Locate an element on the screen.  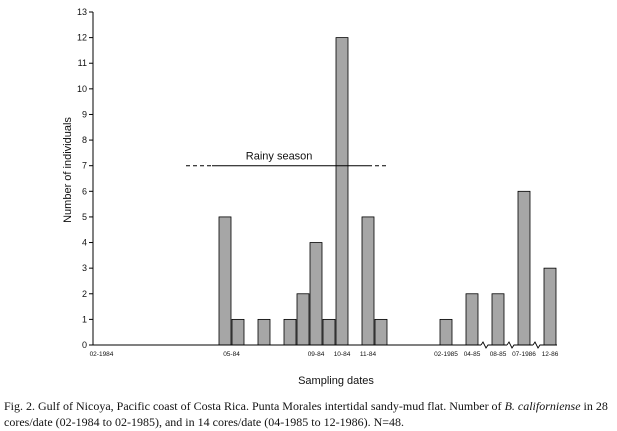
x-tick-label: 12-86 is located at coordinates (550, 354).